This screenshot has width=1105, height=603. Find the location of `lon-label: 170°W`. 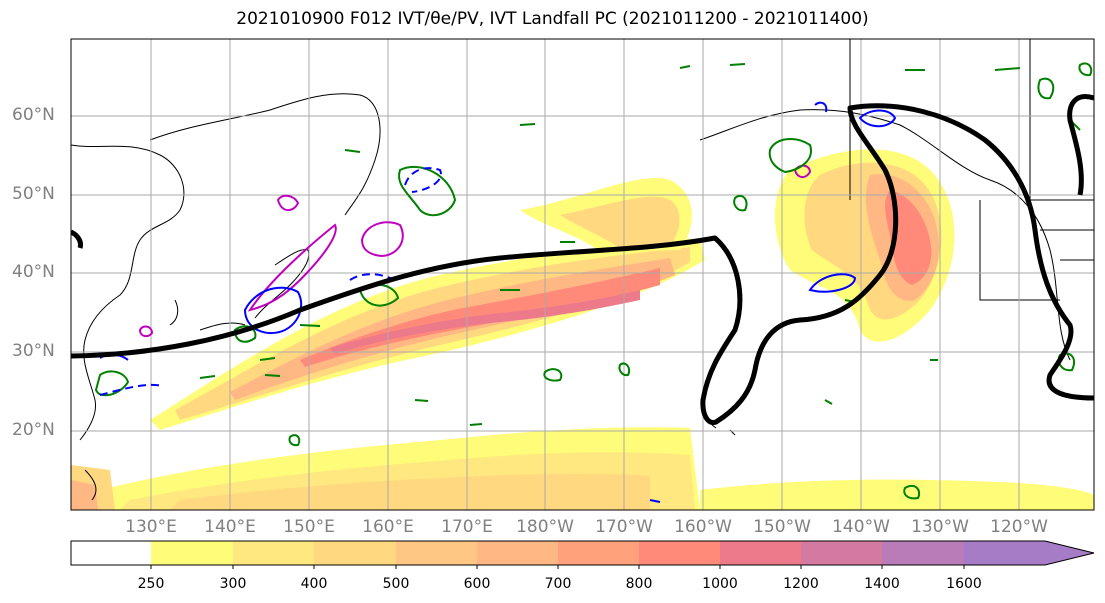

lon-label: 170°W is located at coordinates (624, 527).